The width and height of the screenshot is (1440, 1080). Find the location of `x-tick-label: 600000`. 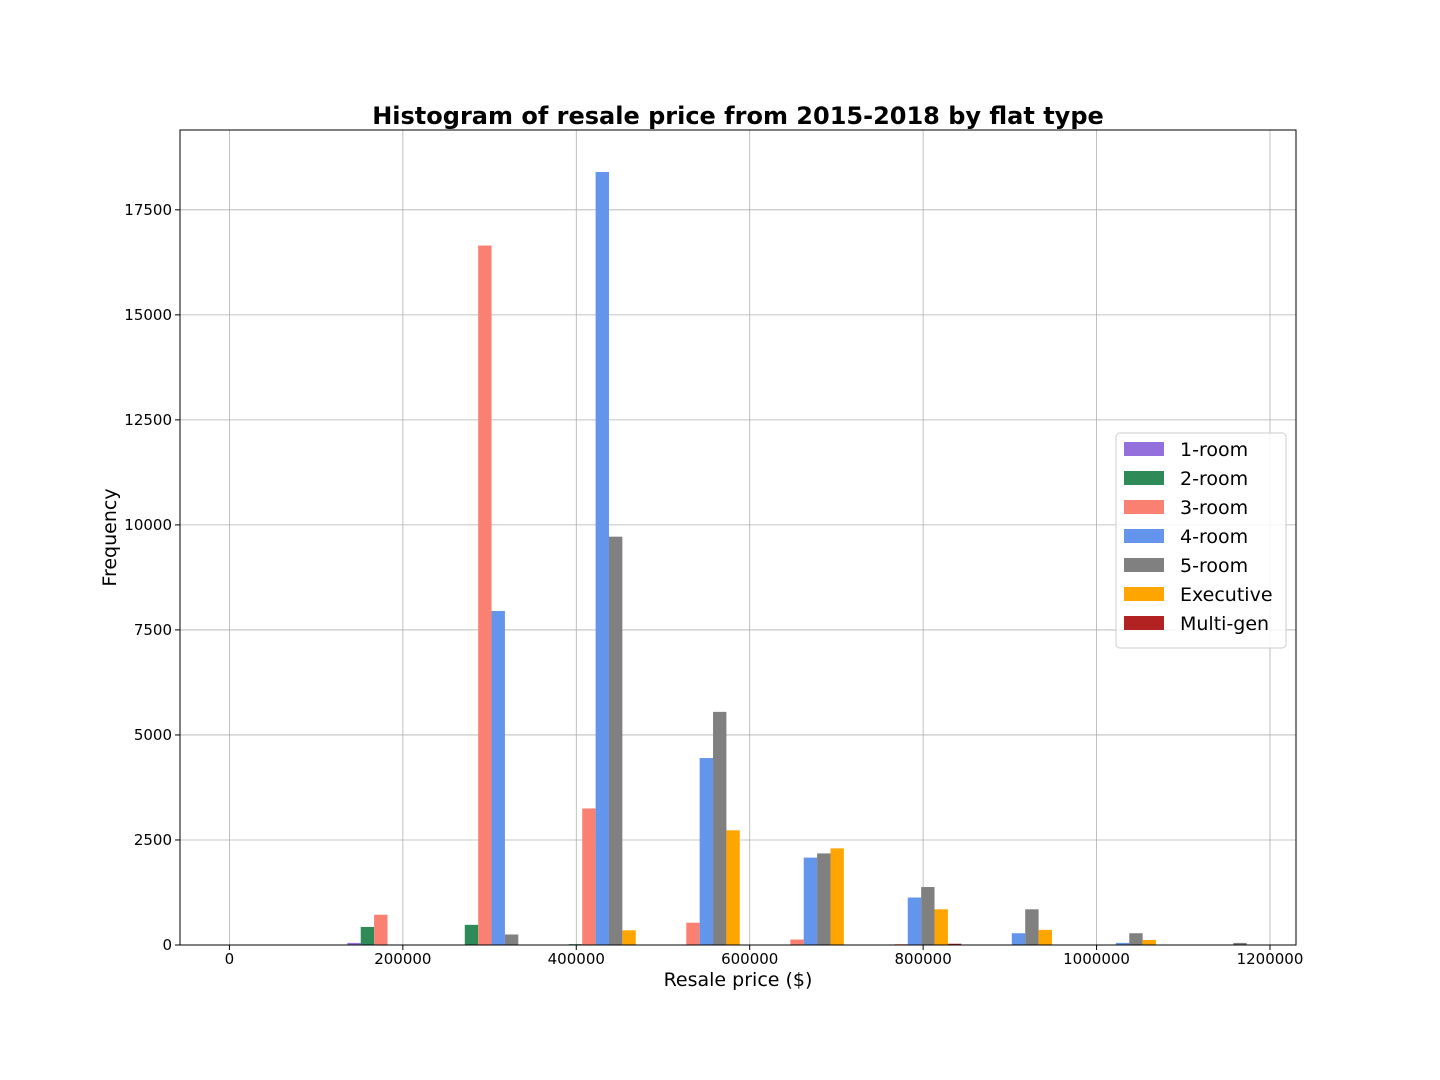

x-tick-label: 600000 is located at coordinates (749, 959).